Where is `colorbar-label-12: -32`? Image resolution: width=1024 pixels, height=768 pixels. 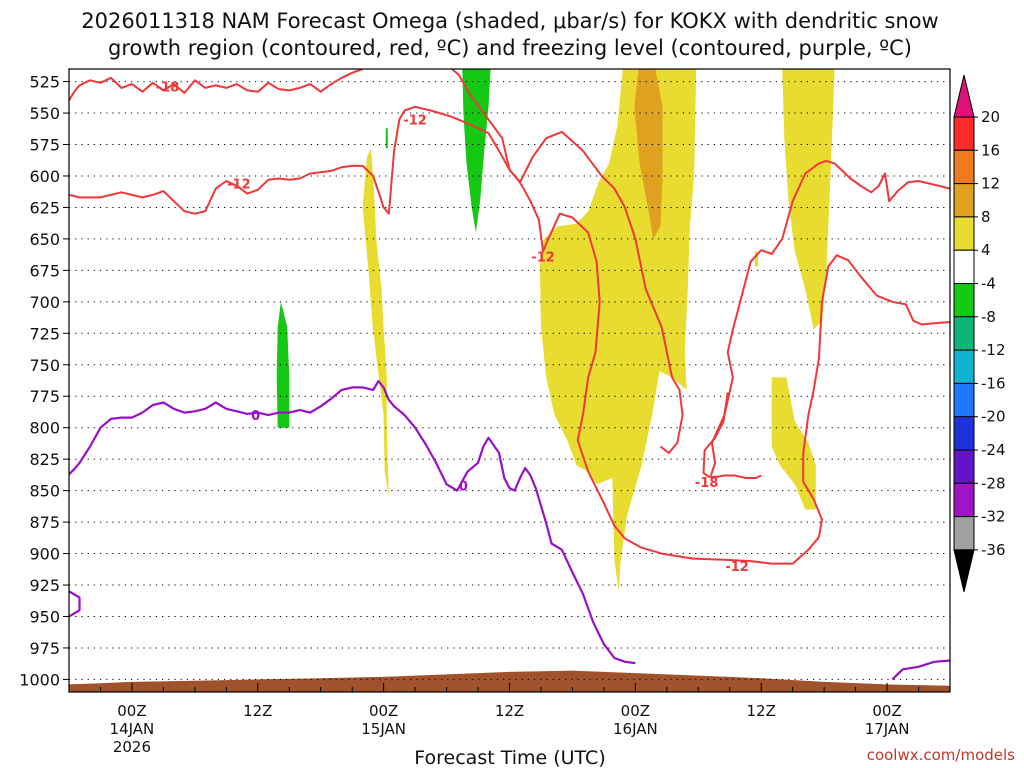
colorbar-label-12: -32 is located at coordinates (993, 517).